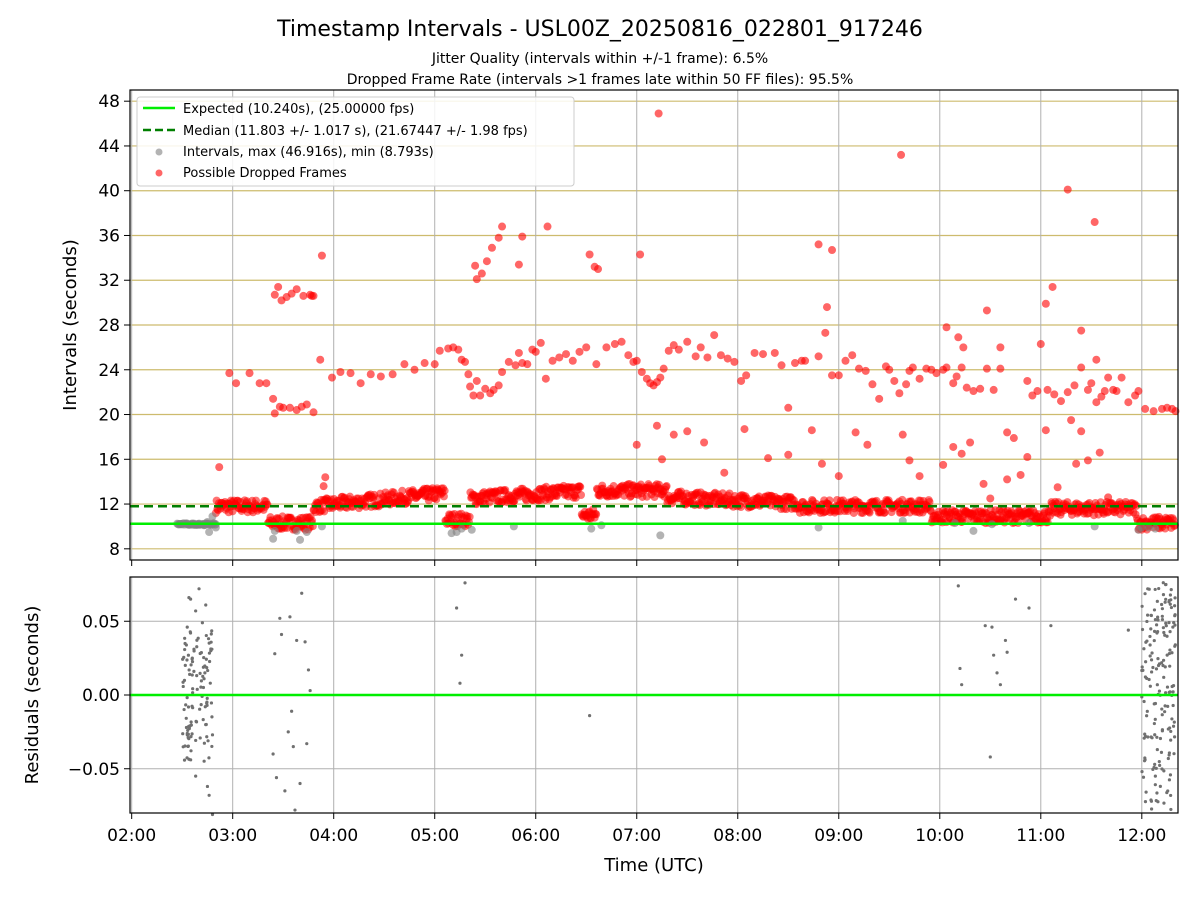 This screenshot has height=900, width=1200. I want to click on residuals-x-tick-label: 09:00, so click(838, 836).